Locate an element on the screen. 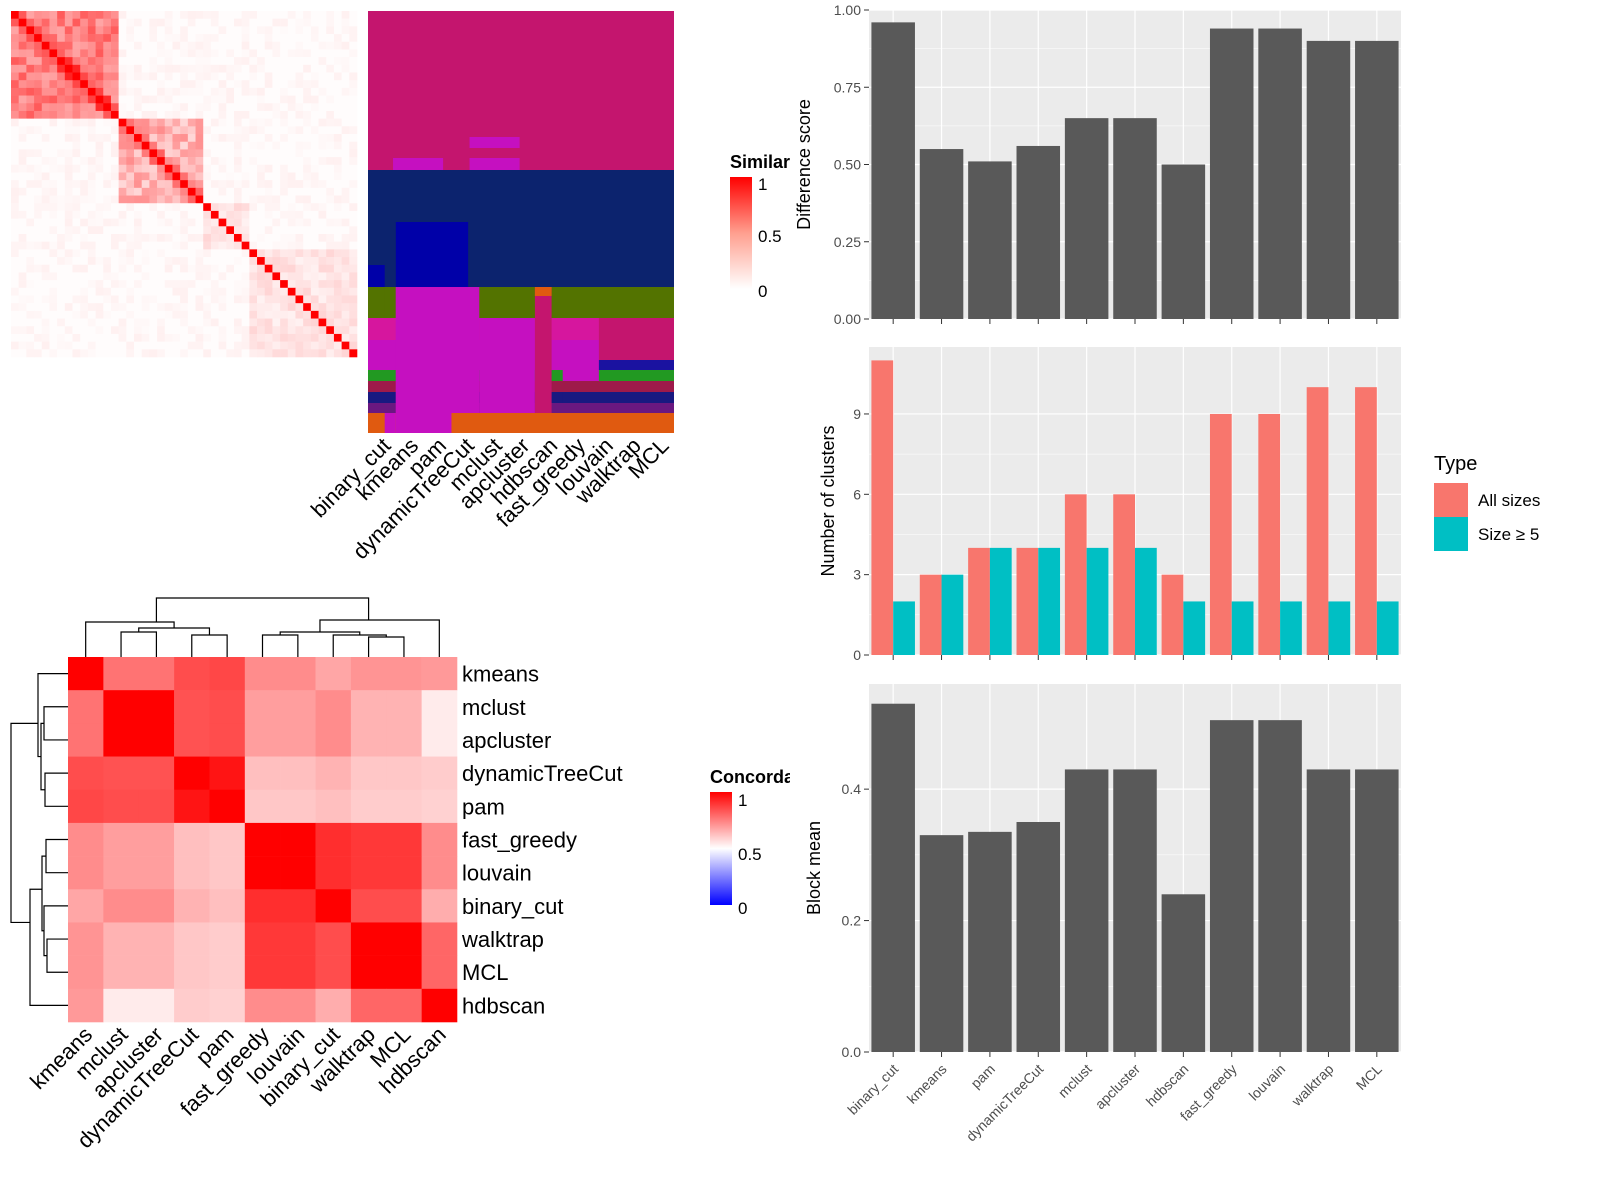 The image size is (1600, 1200). legend-swatch-all-sizes is located at coordinates (1451, 500).